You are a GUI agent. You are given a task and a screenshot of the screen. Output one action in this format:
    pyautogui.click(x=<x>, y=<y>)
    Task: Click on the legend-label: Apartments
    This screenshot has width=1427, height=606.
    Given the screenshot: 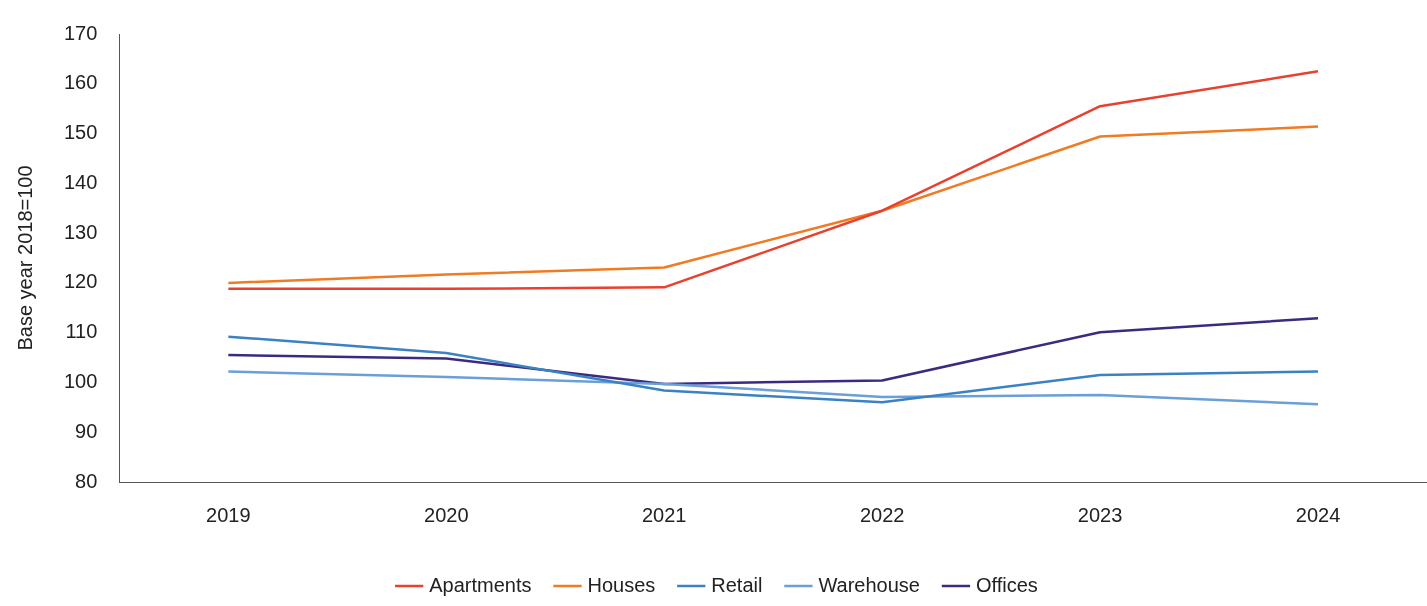 What is the action you would take?
    pyautogui.click(x=480, y=584)
    